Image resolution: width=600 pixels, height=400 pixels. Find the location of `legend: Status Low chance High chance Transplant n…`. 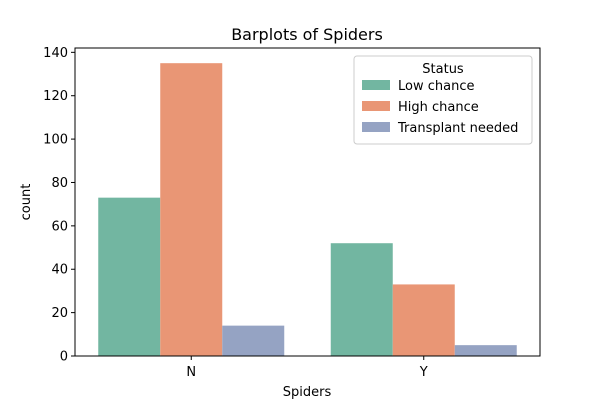

legend: Status Low chance High chance Transplant n… is located at coordinates (443, 100).